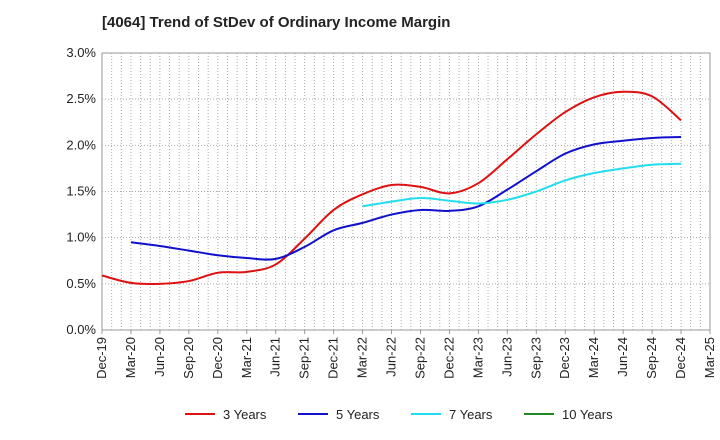  What do you see at coordinates (304, 358) in the screenshot?
I see `x-tick-label: Sep-21` at bounding box center [304, 358].